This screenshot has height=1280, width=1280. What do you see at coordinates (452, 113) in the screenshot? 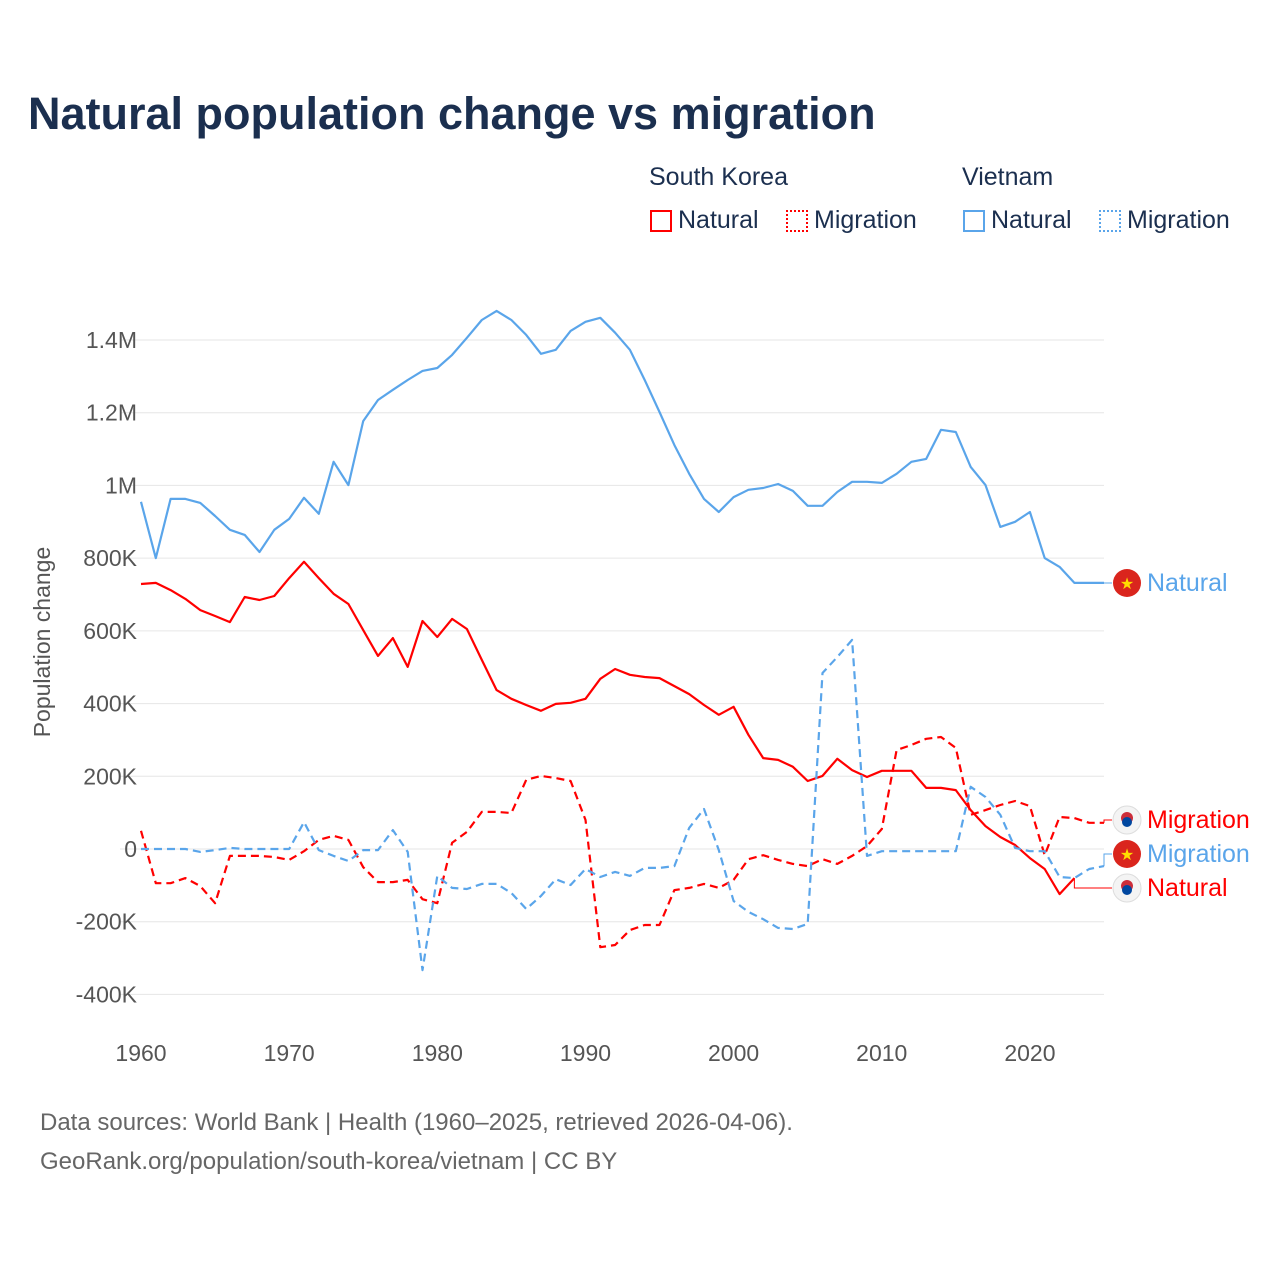
I see `chart-title: Natural population change vs migration` at bounding box center [452, 113].